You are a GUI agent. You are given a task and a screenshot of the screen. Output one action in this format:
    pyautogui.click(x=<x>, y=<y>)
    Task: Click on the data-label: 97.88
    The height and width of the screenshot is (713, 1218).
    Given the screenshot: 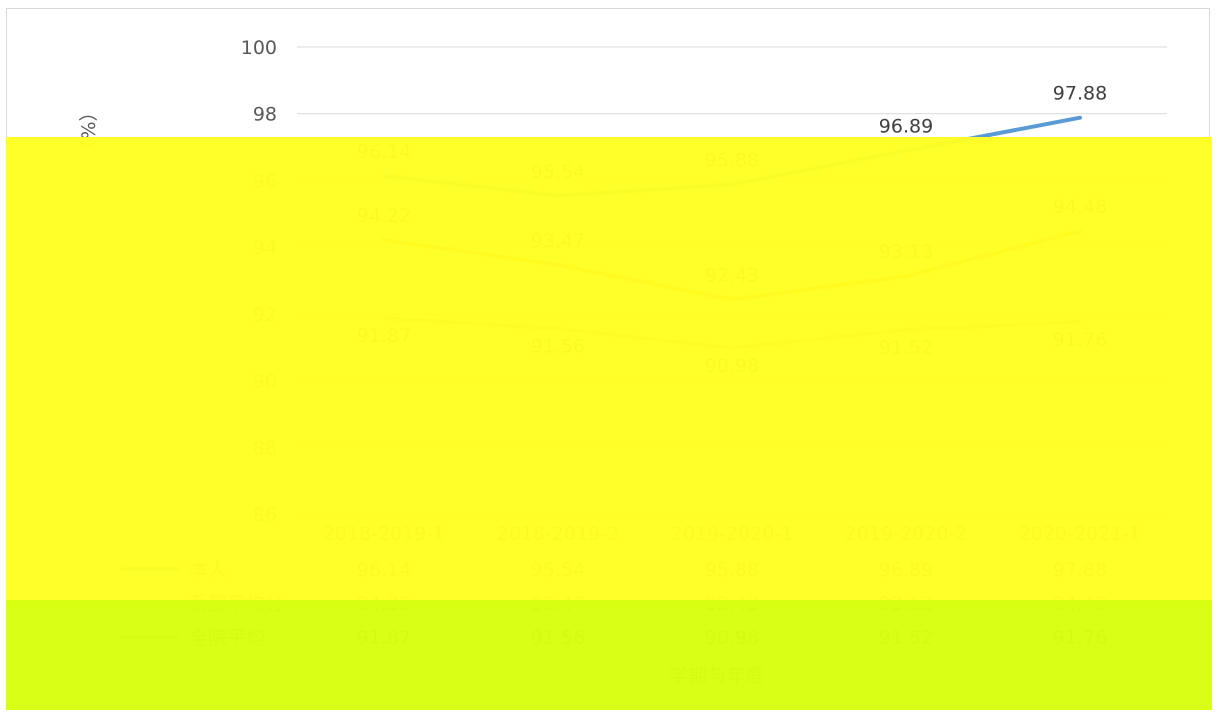 What is the action you would take?
    pyautogui.click(x=1080, y=94)
    